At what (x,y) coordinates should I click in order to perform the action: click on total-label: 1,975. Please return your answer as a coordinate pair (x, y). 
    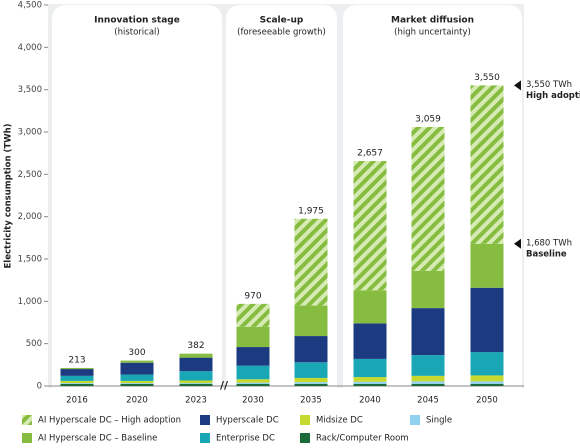
    Looking at the image, I should click on (311, 211).